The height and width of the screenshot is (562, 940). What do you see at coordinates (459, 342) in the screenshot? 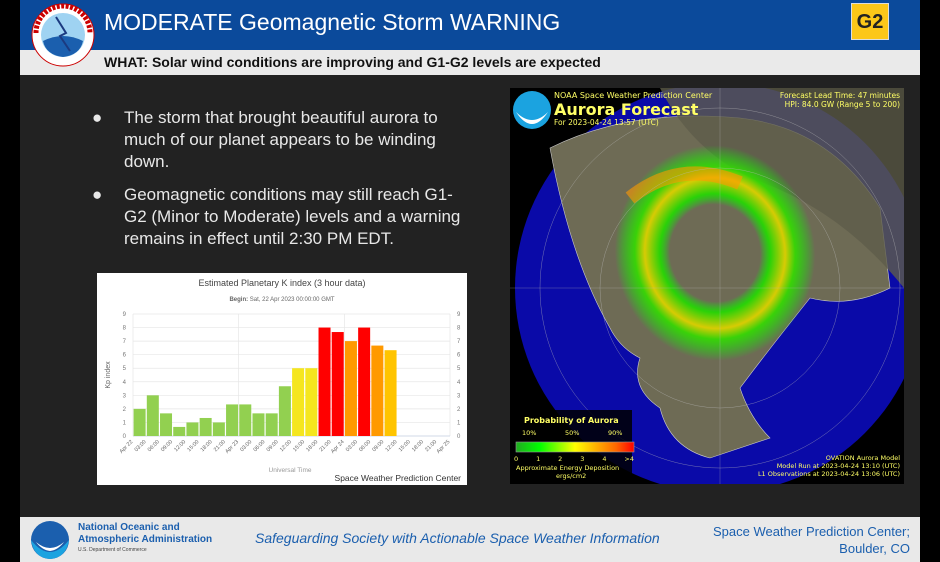
I see `y-tick-label-right: 7` at bounding box center [459, 342].